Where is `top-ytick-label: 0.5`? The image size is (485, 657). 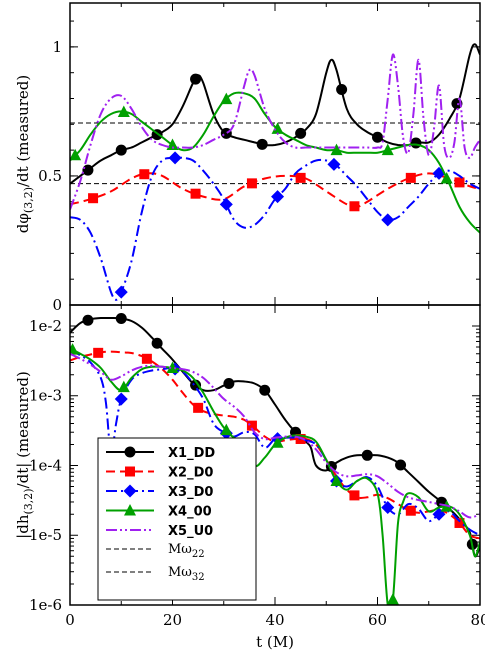
top-ytick-label: 0.5 is located at coordinates (50, 176).